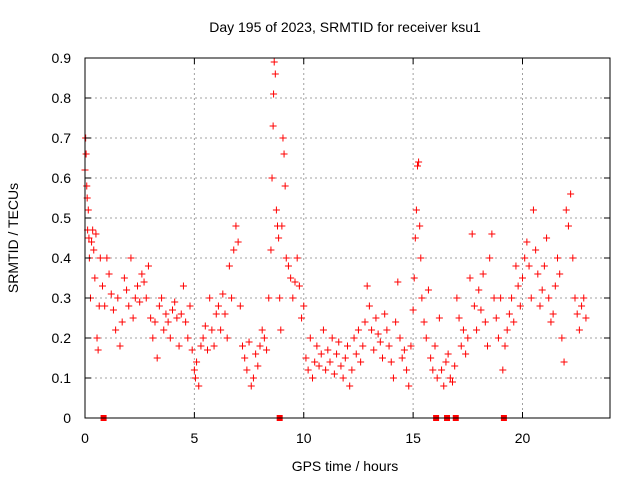  Describe the element at coordinates (62, 98) in the screenshot. I see `y-tick-label: 0.8` at that location.